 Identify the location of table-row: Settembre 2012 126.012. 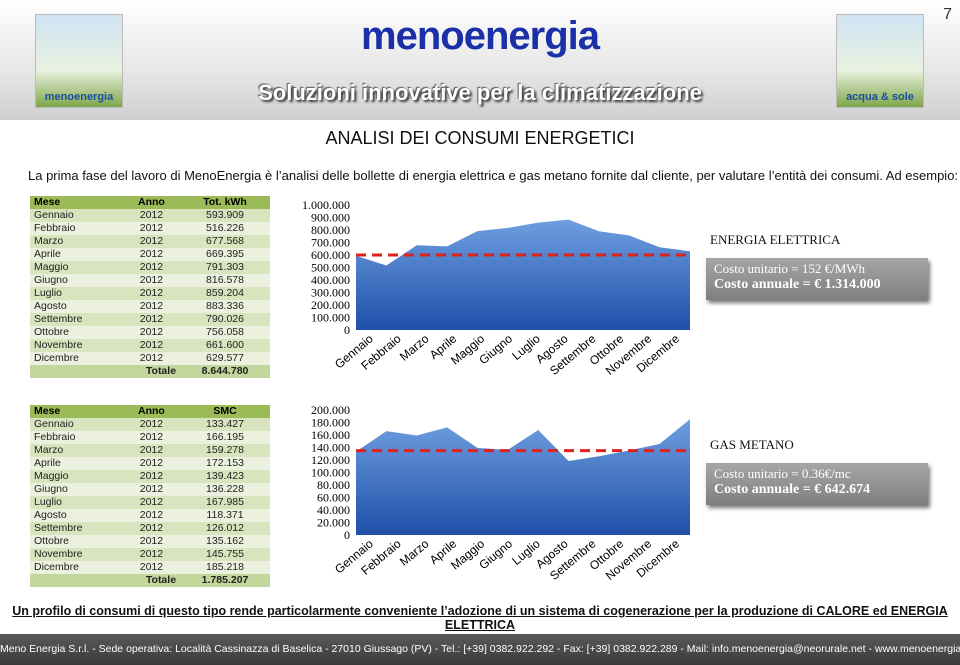
(150, 528).